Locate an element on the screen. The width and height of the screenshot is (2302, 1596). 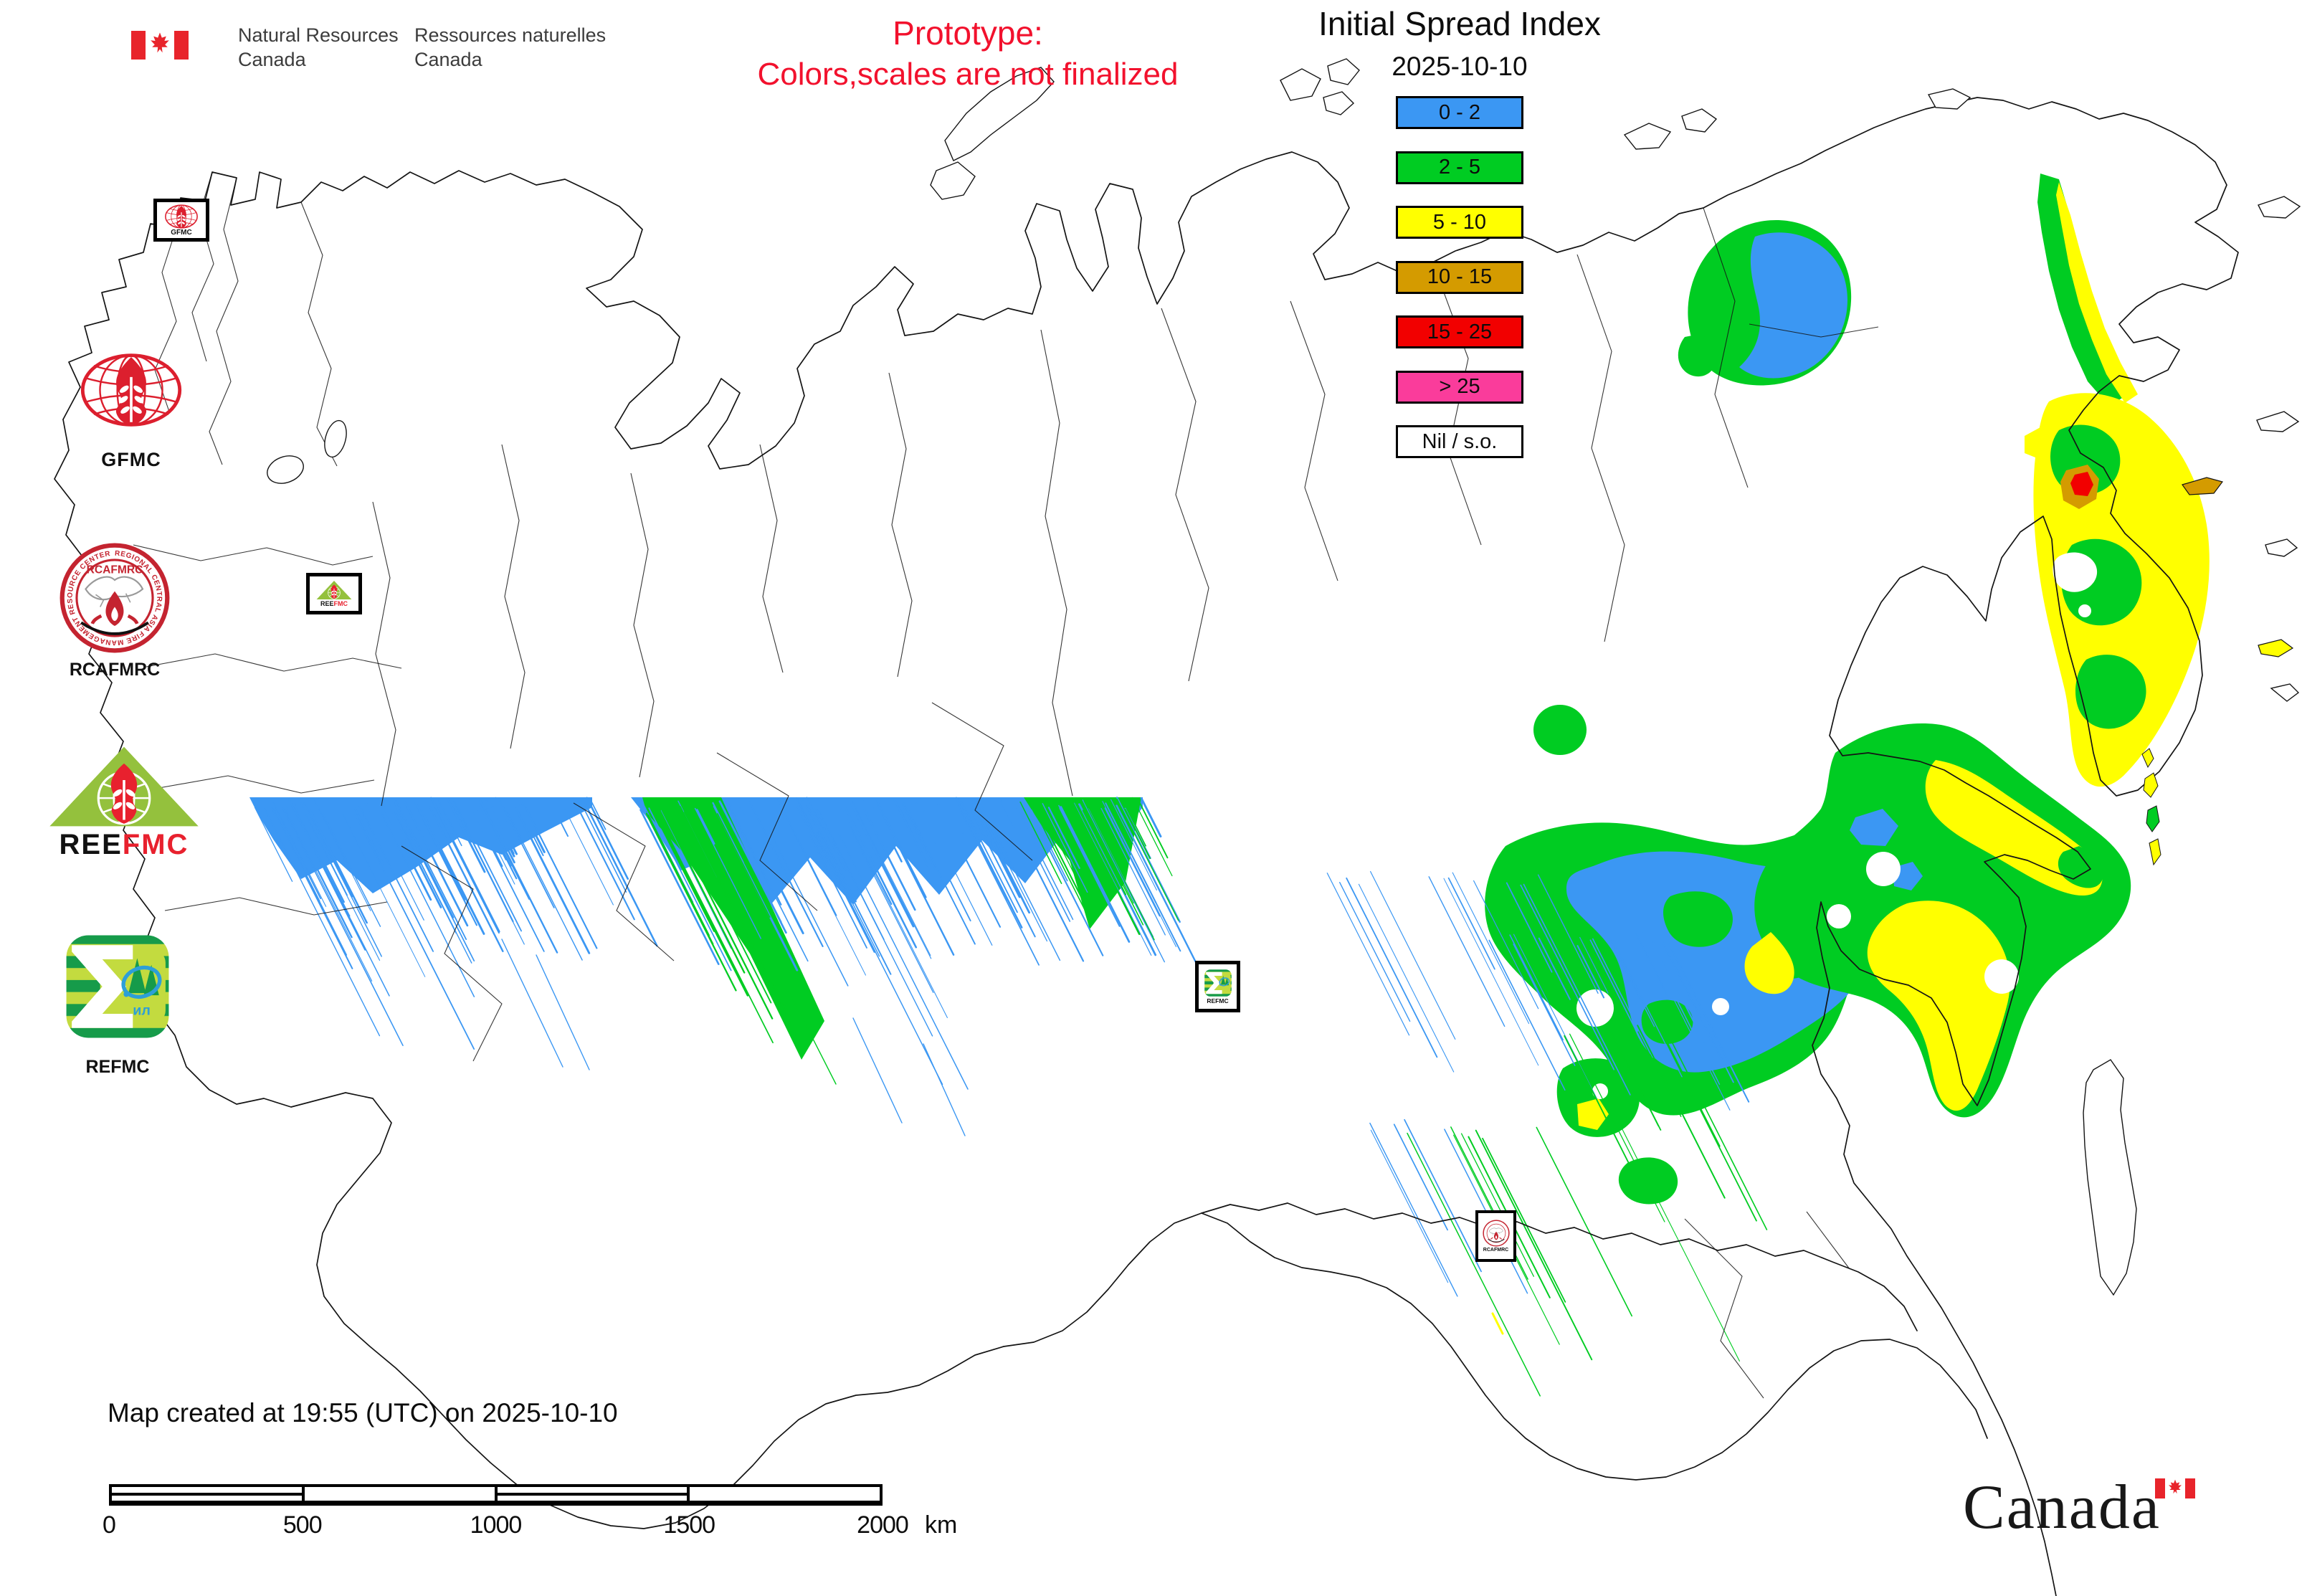
prototype-warning-line1: Prototype: is located at coordinates (968, 33).